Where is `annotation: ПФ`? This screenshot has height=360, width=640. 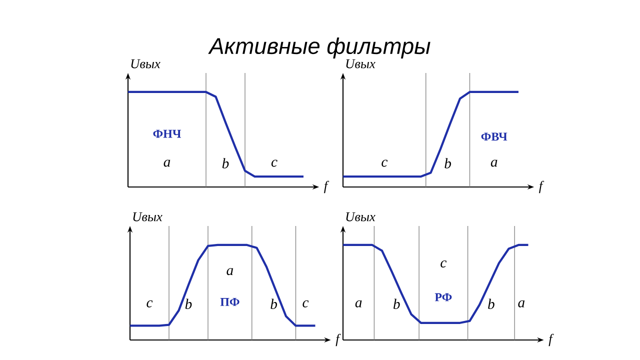
annotation: ПФ is located at coordinates (230, 302).